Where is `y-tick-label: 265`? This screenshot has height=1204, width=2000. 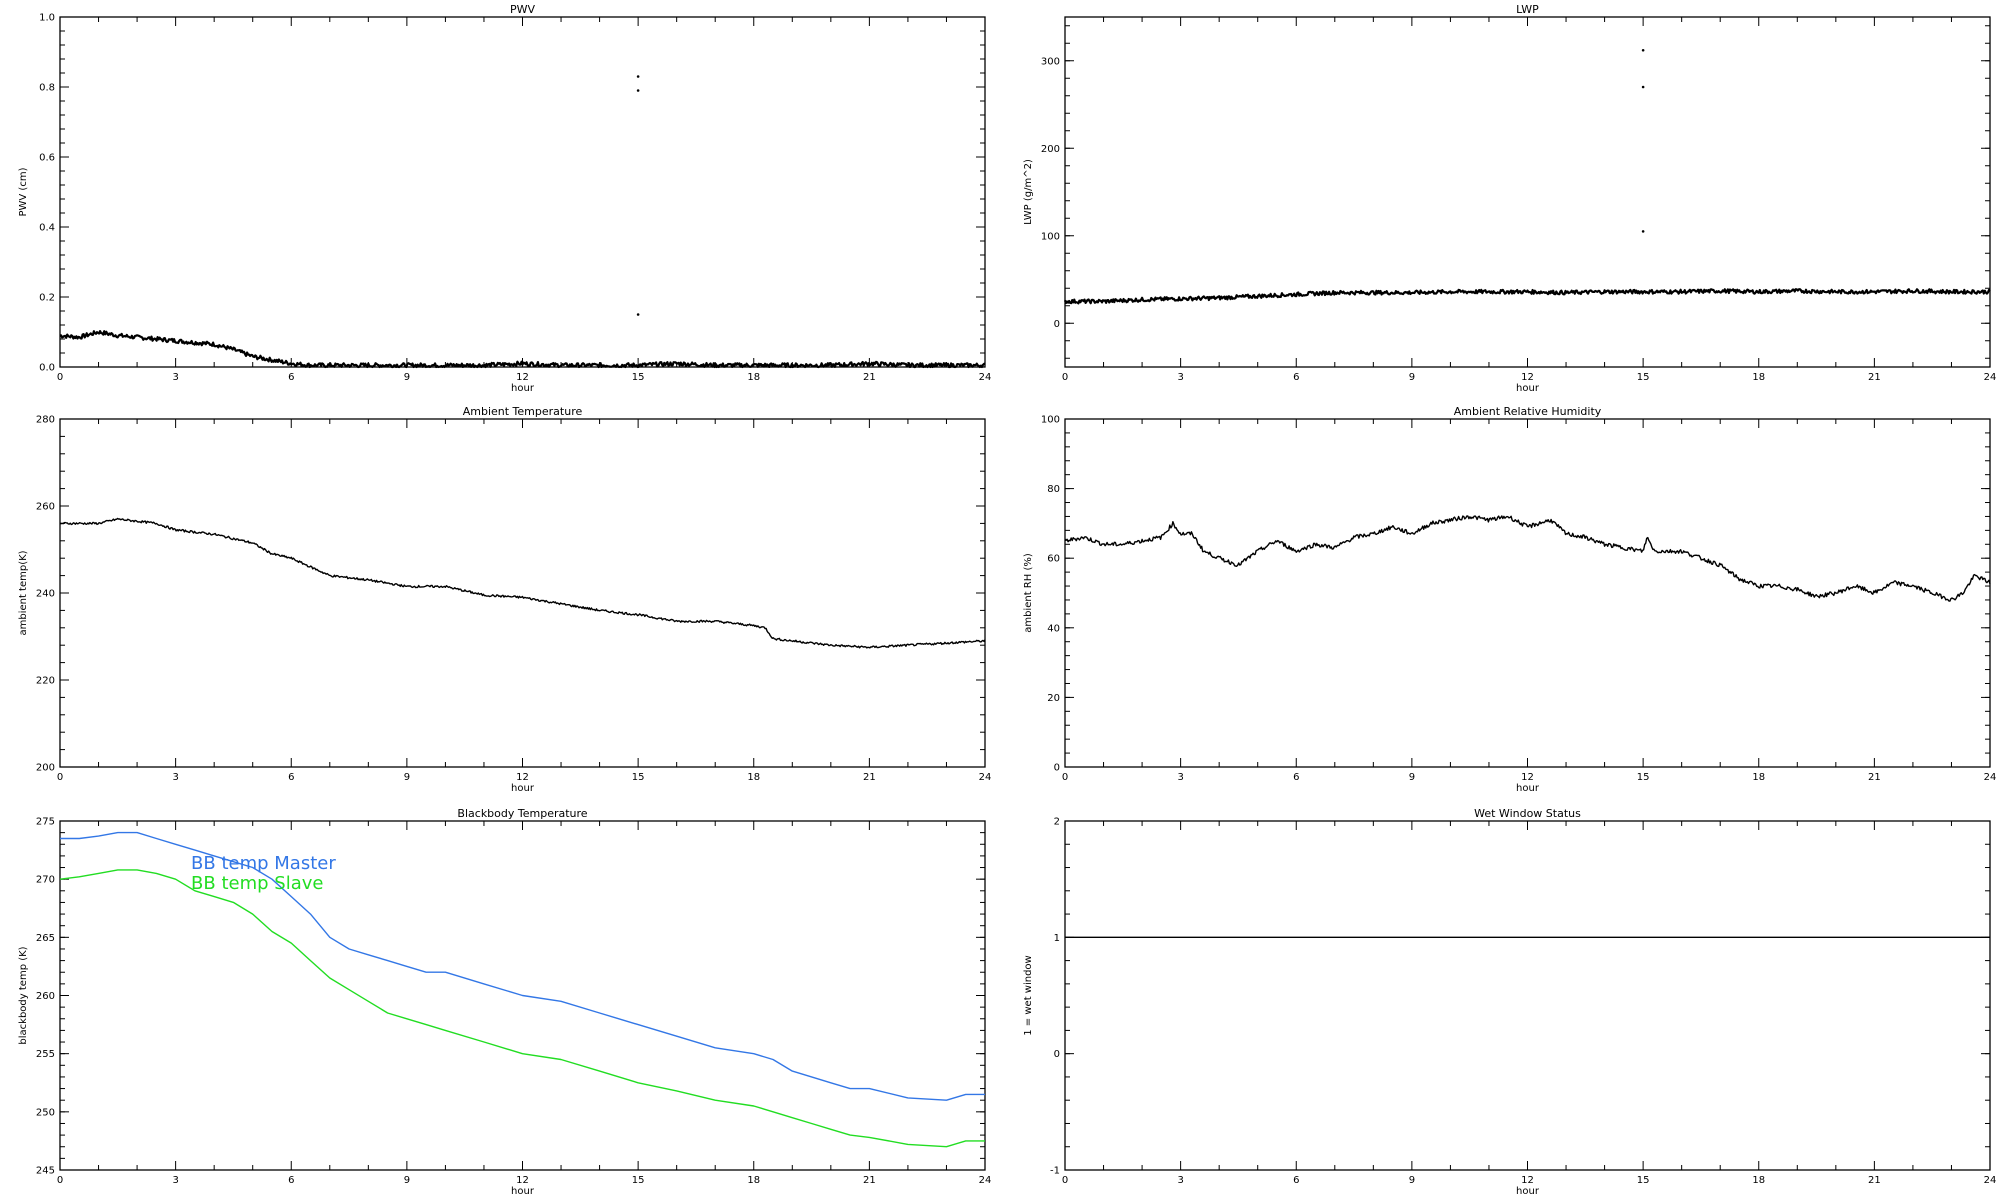 y-tick-label: 265 is located at coordinates (45, 938).